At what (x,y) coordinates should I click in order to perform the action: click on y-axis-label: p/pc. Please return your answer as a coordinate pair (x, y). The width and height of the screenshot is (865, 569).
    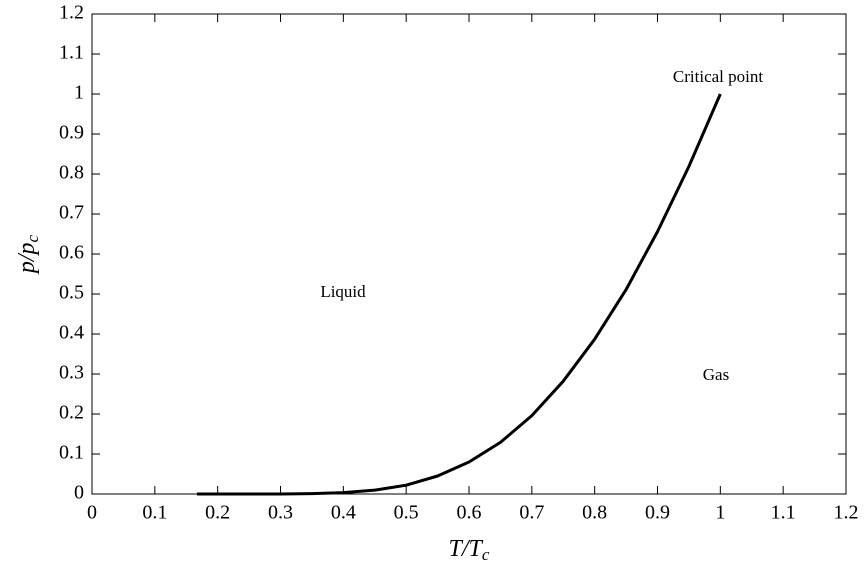
    Looking at the image, I should click on (28, 254).